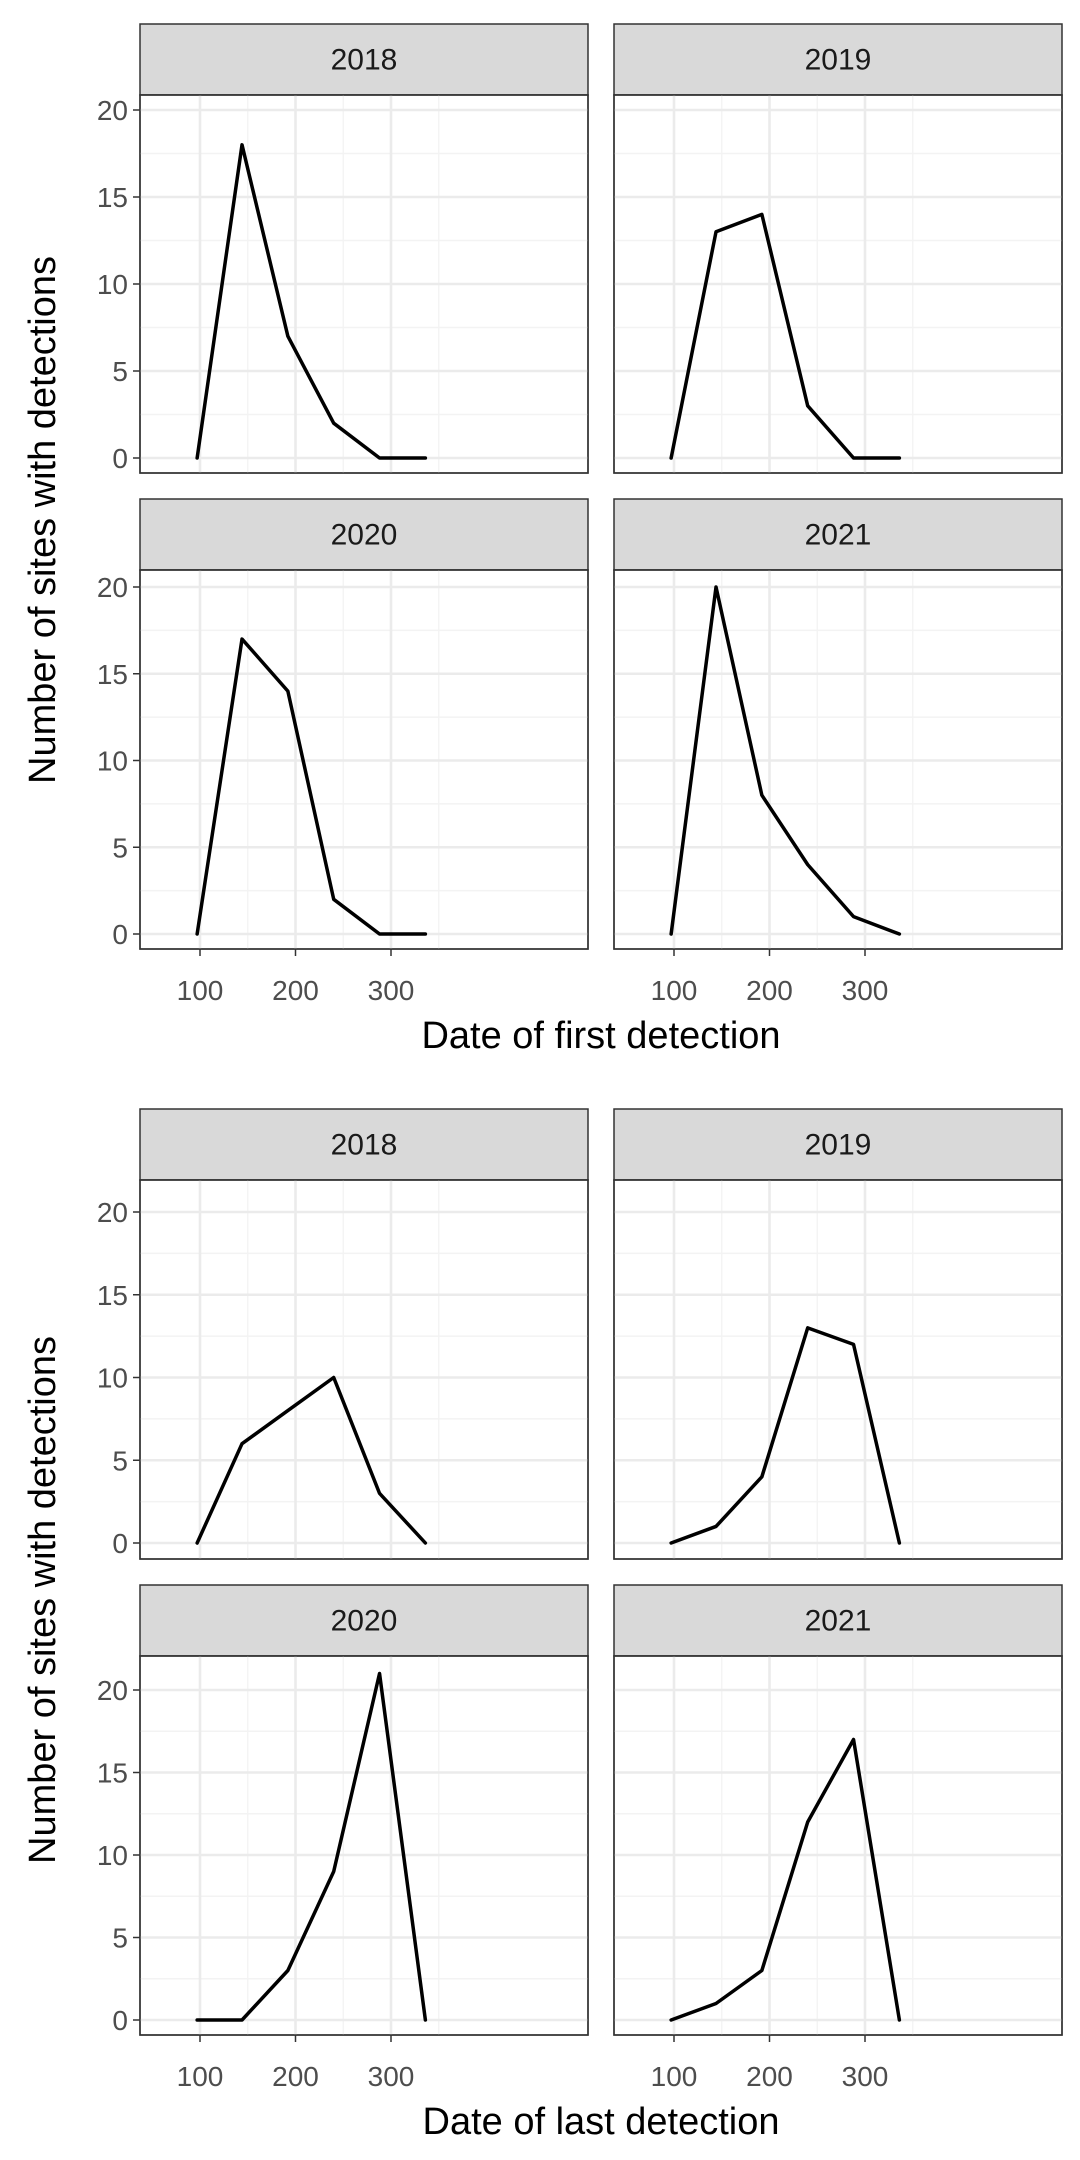 The width and height of the screenshot is (1080, 2160). Describe the element at coordinates (601, 2122) in the screenshot. I see `x-axis-title: Date of last detection` at that location.